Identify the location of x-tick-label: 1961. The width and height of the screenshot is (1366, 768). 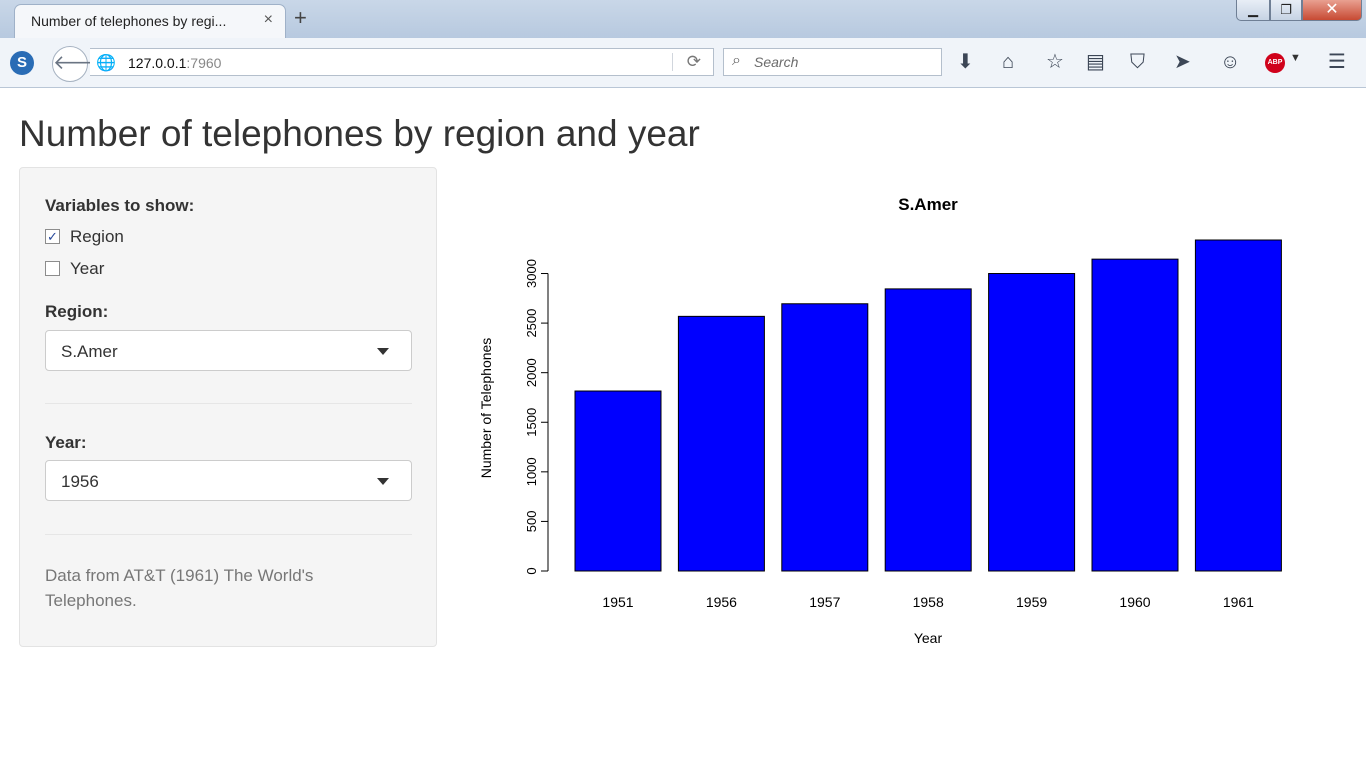
(1238, 602).